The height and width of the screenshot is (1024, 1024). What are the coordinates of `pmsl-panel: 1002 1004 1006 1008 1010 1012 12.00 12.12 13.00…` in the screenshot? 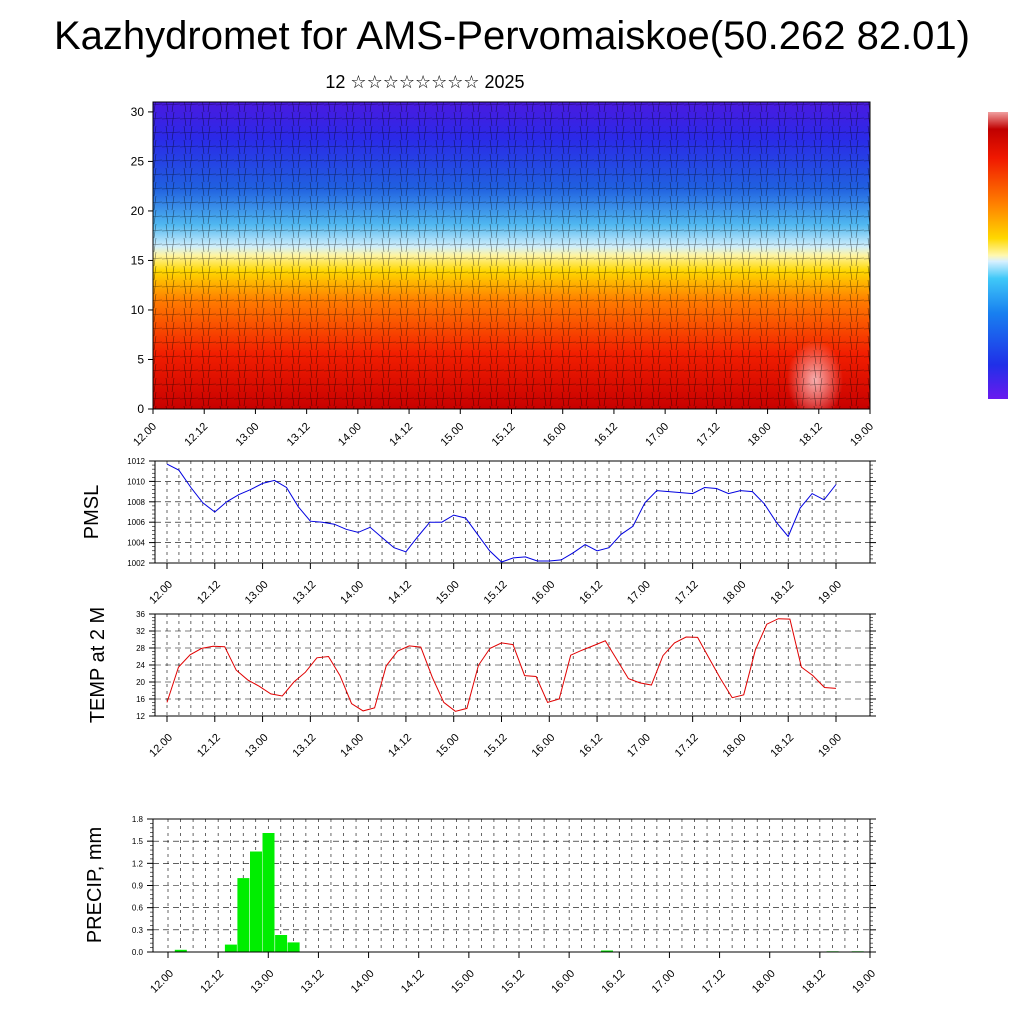 It's located at (478, 532).